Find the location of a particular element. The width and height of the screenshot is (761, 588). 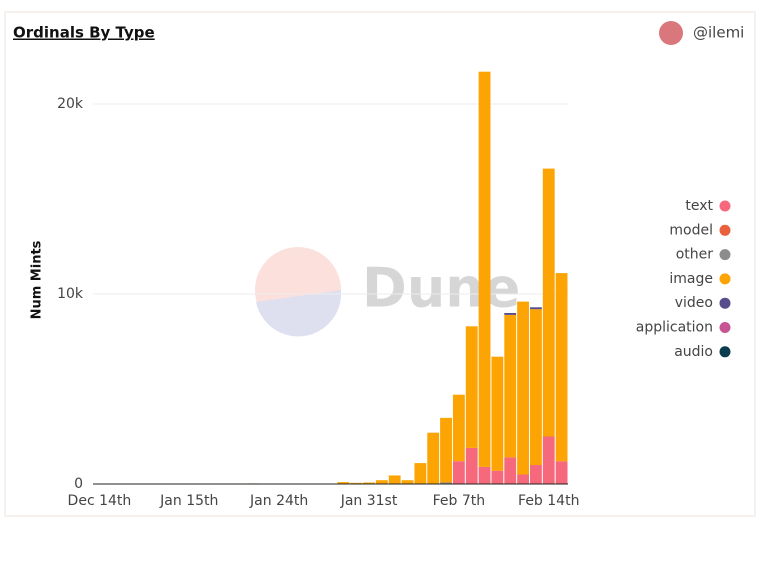

legend-label: video is located at coordinates (694, 303).